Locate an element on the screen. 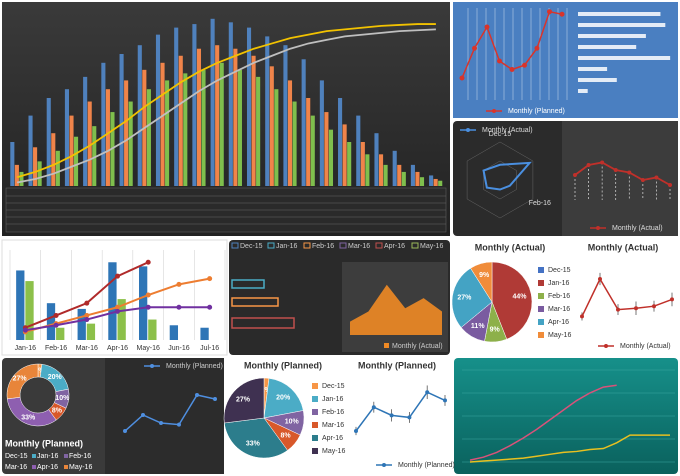 Image resolution: width=680 pixels, height=476 pixels. x-tick-label: Feb-16 is located at coordinates (56, 348).